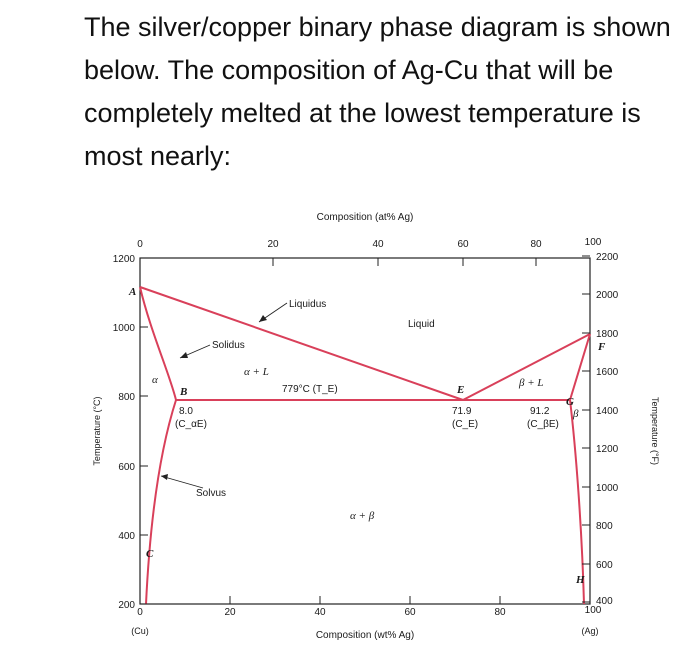  What do you see at coordinates (531, 383) in the screenshot?
I see `beta-plus-liquid-label: β + L` at bounding box center [531, 383].